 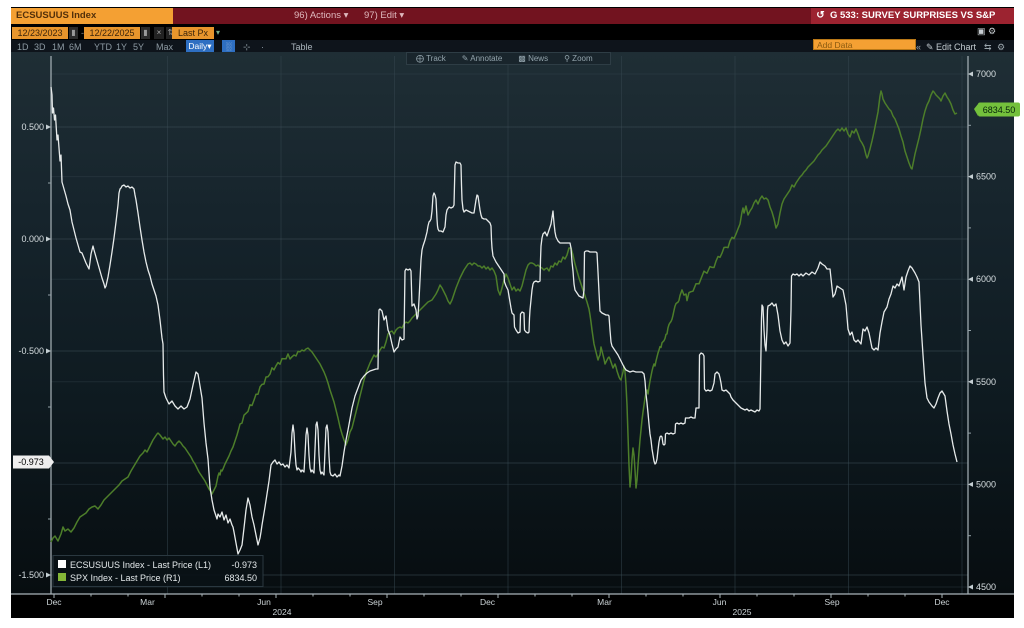 What do you see at coordinates (742, 612) in the screenshot?
I see `svg-text: 2025` at bounding box center [742, 612].